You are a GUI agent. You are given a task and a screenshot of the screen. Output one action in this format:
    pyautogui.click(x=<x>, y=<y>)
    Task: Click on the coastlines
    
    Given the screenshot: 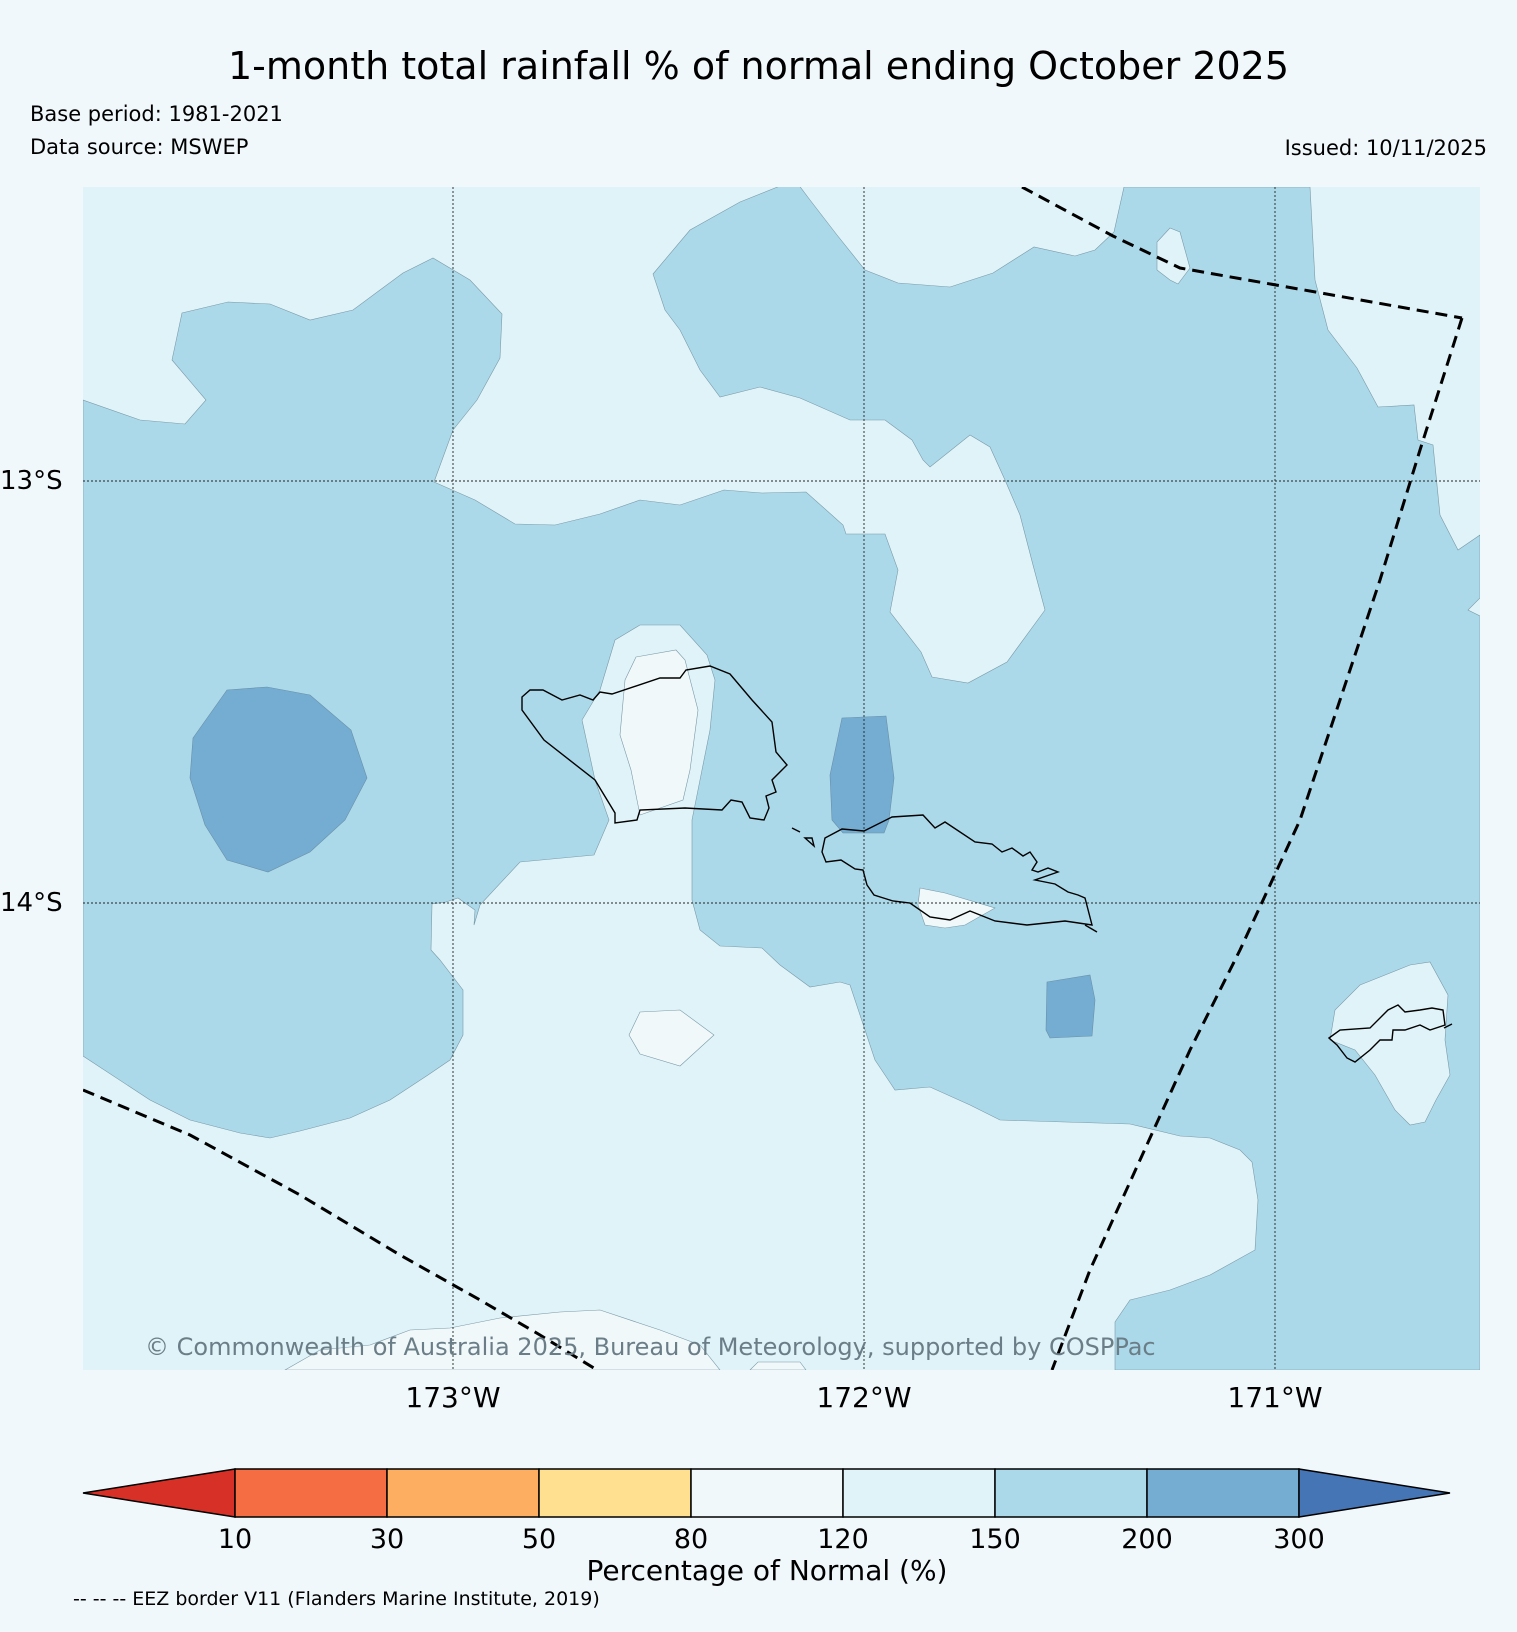 What is the action you would take?
    pyautogui.click(x=987, y=864)
    